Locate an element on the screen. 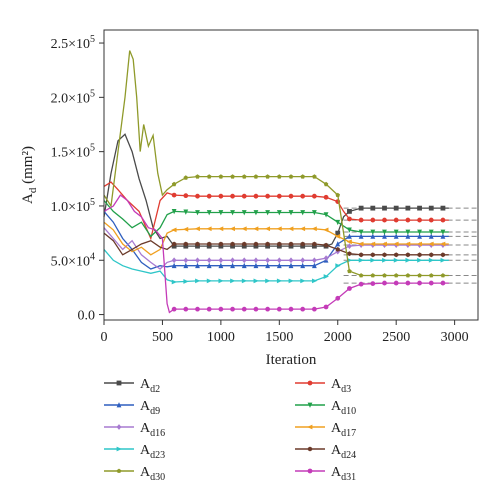 Image resolution: width=496 pixels, height=500 pixels. x-tick-label: 0 is located at coordinates (104, 337).